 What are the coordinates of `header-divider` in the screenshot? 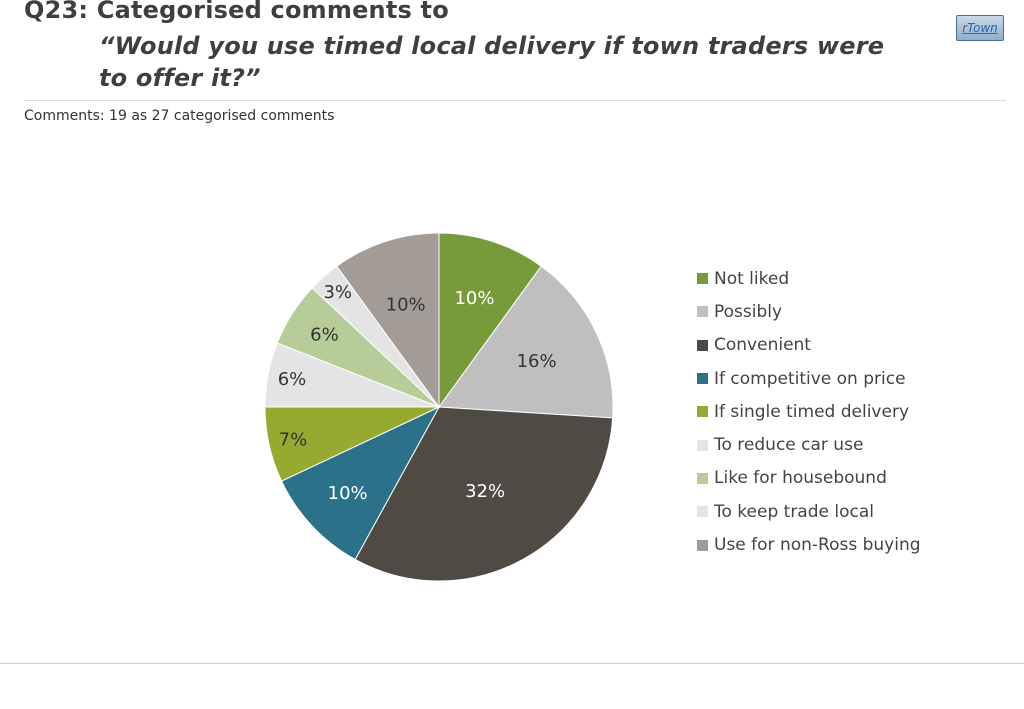 It's located at (515, 100).